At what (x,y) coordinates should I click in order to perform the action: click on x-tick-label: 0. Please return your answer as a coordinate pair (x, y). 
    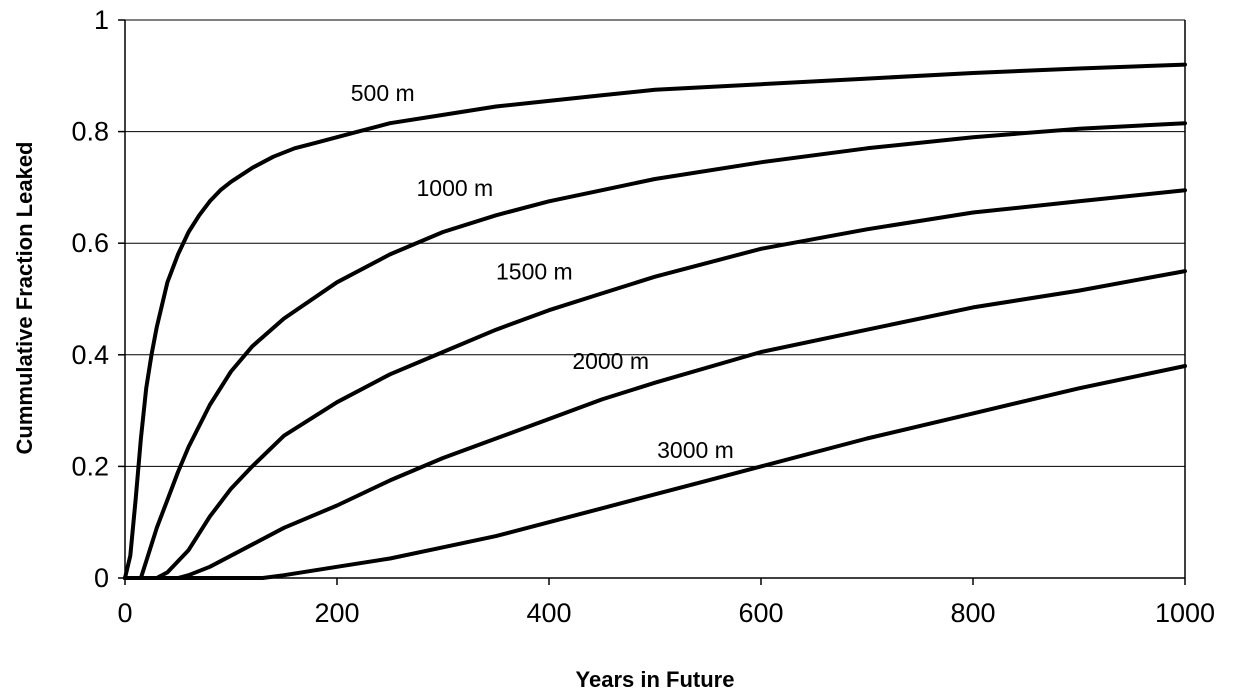
    Looking at the image, I should click on (124, 613).